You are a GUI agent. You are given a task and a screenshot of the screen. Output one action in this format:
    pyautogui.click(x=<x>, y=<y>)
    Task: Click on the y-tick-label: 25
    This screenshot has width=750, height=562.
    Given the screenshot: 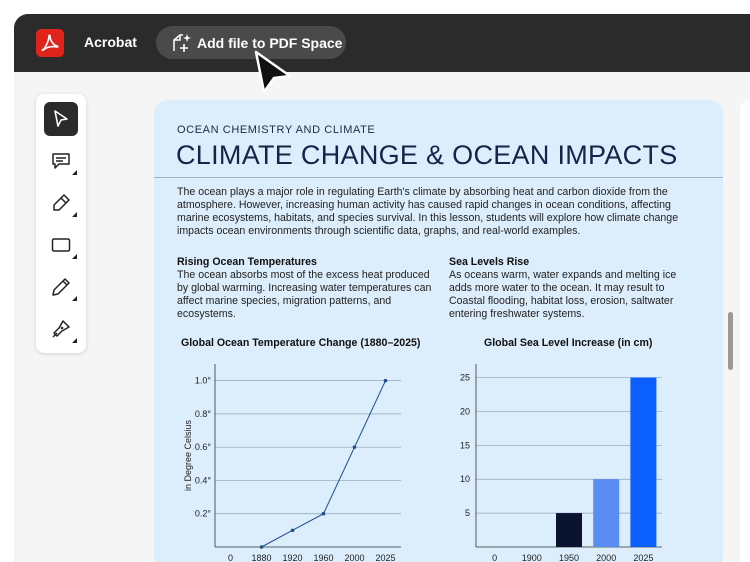 What is the action you would take?
    pyautogui.click(x=465, y=378)
    